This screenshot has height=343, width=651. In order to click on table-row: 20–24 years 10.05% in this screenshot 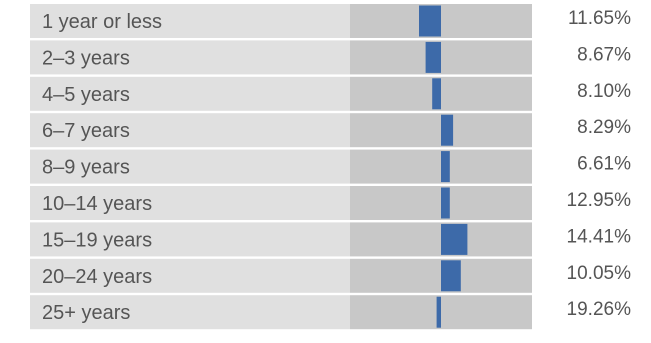, I will do `click(331, 275)`.